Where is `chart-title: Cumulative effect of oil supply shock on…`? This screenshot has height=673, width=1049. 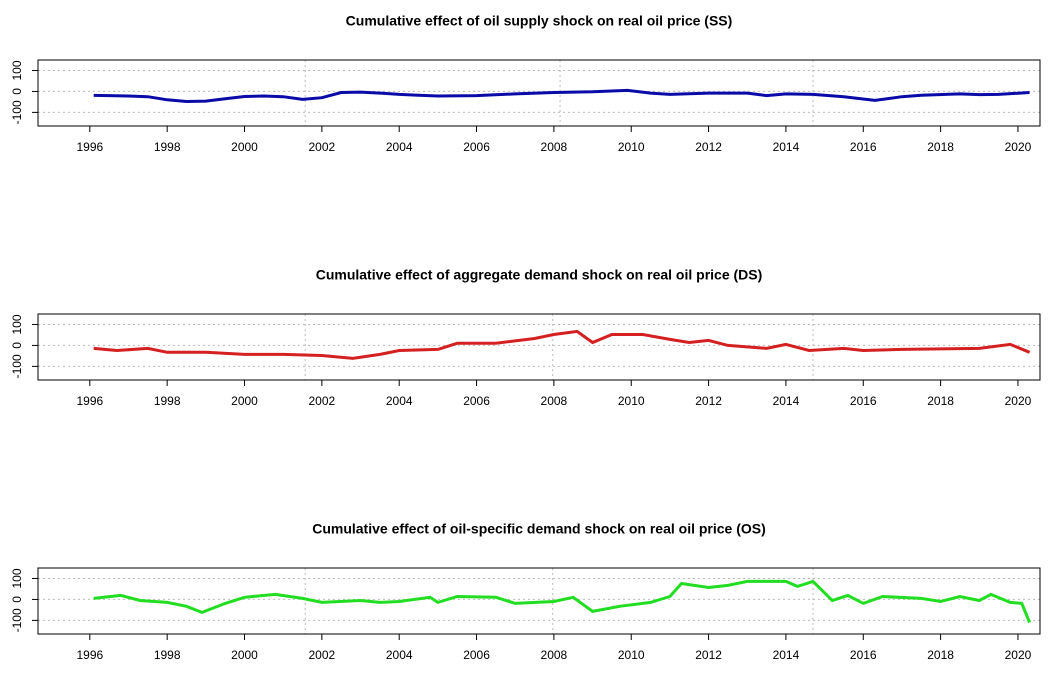 chart-title: Cumulative effect of oil supply shock on… is located at coordinates (539, 21).